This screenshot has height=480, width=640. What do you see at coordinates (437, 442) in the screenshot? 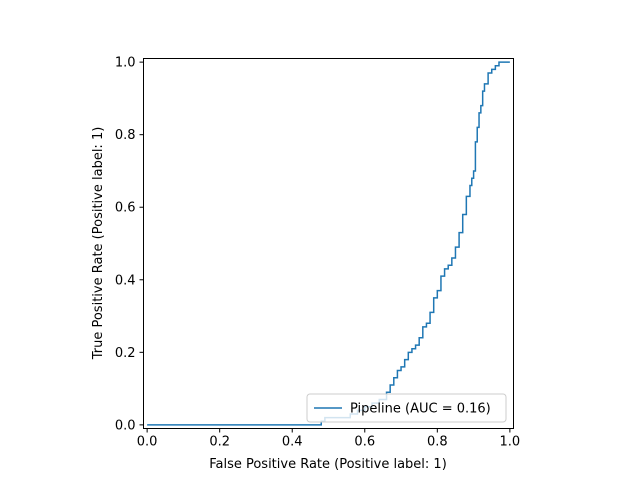
I see `x-tick-label: 0.8` at bounding box center [437, 442].